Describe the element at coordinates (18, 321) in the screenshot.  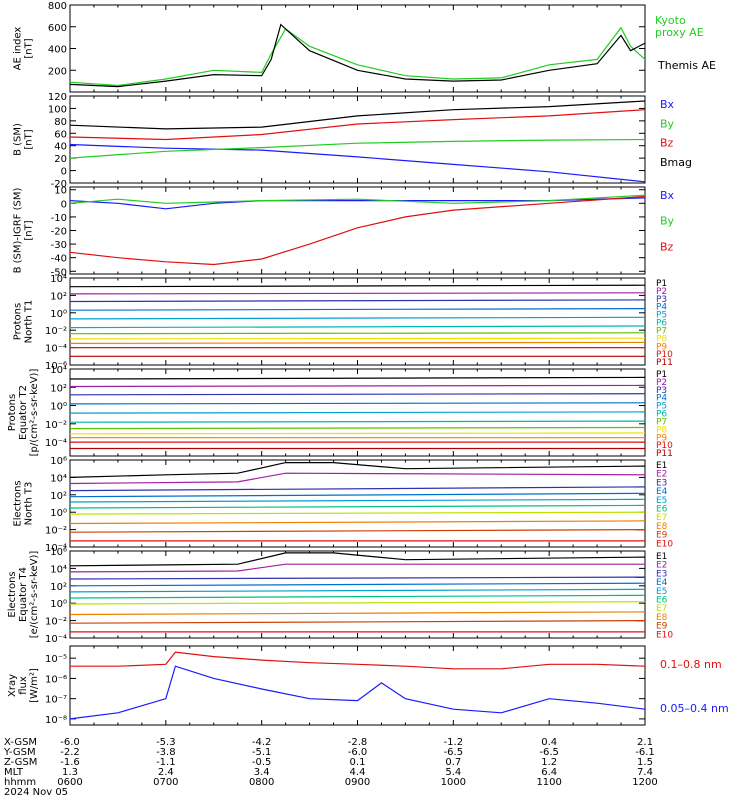
I see `y-axis-label-line: Protons` at that location.